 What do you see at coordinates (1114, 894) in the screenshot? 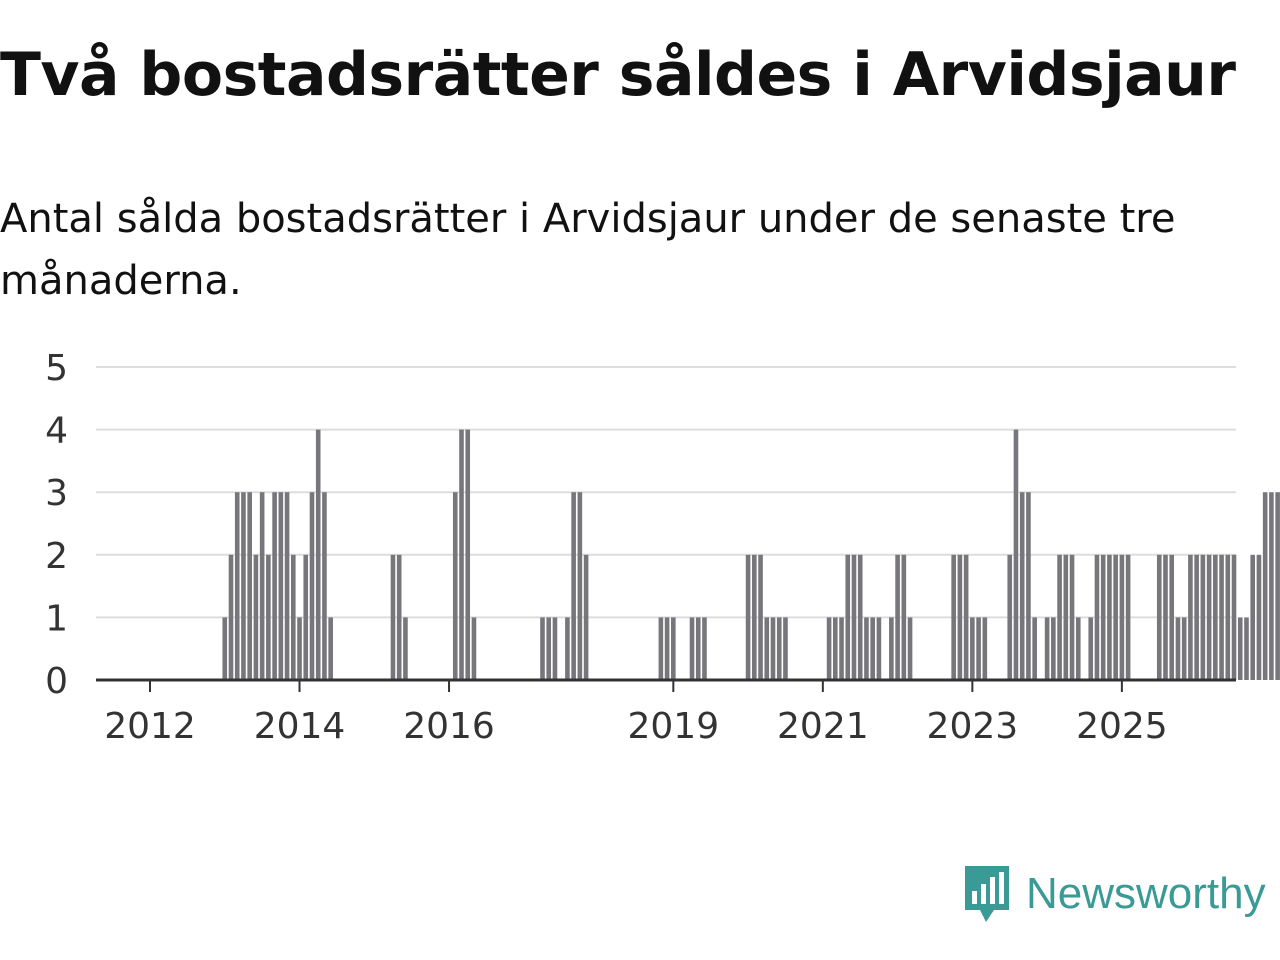
I see `brand-logo: Newsworthy` at bounding box center [1114, 894].